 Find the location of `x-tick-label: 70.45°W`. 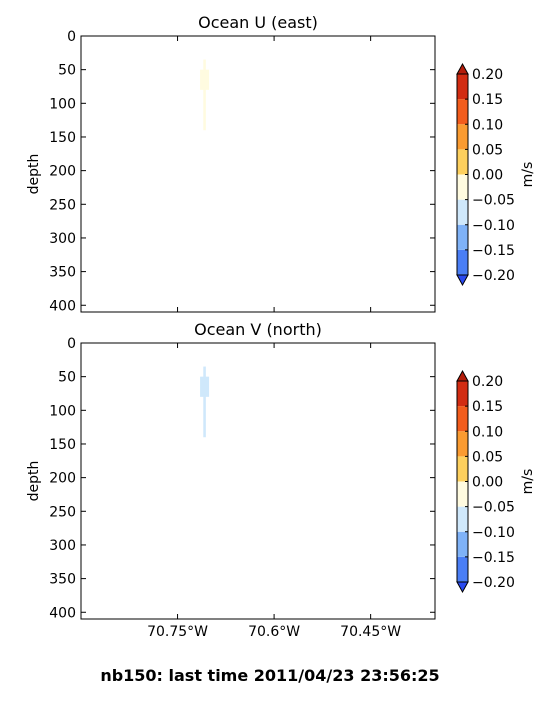

x-tick-label: 70.45°W is located at coordinates (370, 632).